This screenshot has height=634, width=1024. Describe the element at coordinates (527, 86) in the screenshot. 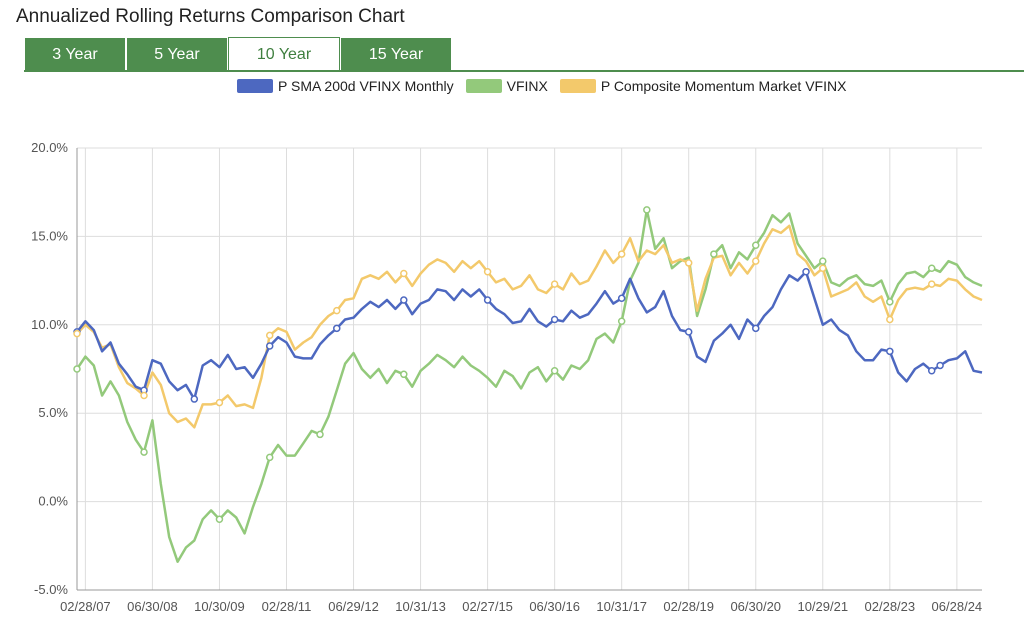

I see `legend-label-vfinx: VFINX` at that location.